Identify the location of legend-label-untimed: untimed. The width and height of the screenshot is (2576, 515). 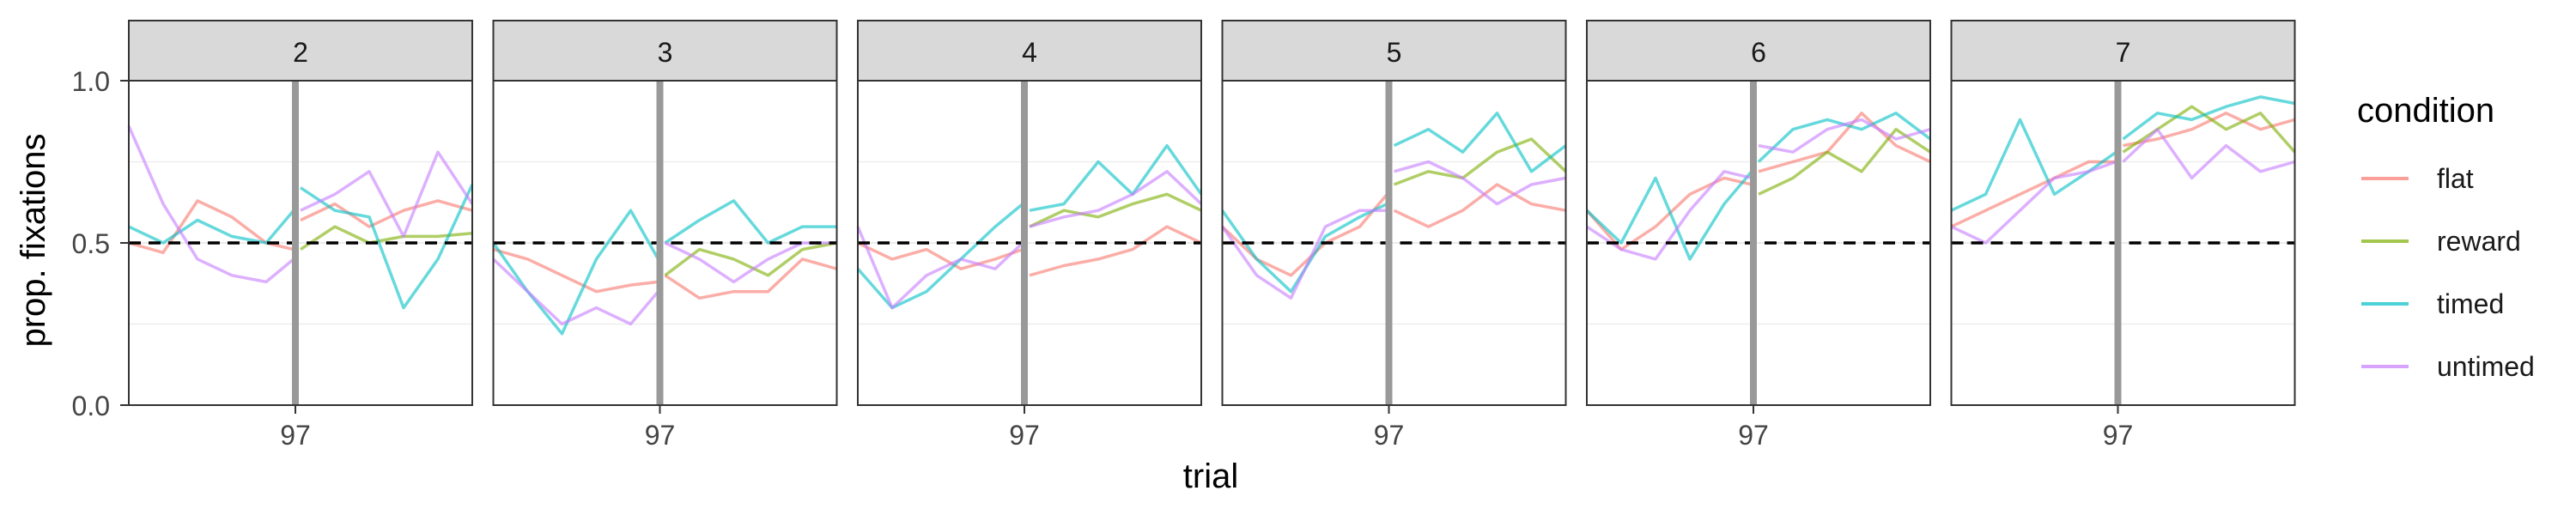
(2486, 366).